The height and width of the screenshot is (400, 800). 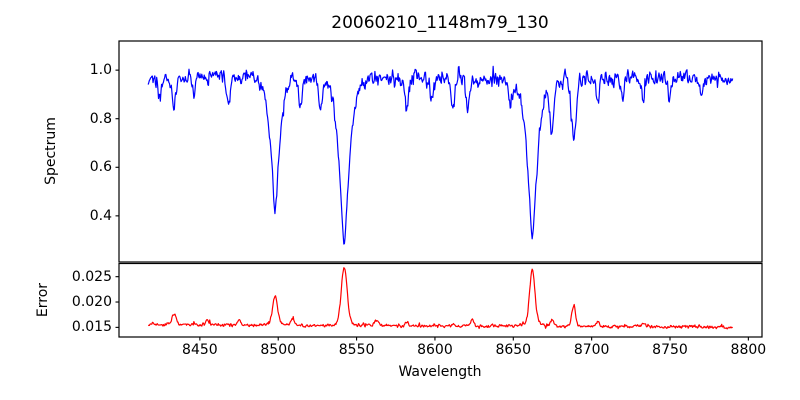 I want to click on spectrum-ytick-label: 0.6, so click(x=100, y=167).